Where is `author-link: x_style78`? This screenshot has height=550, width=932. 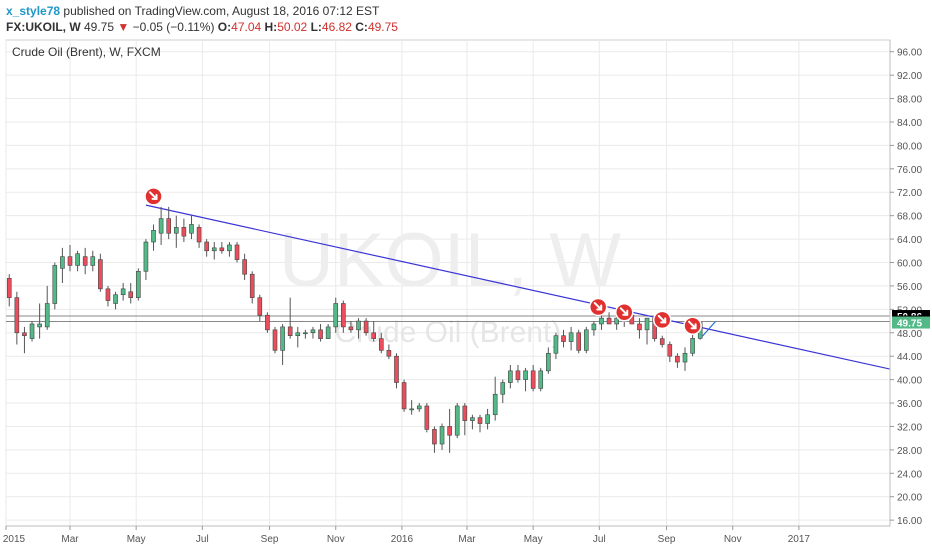
author-link: x_style78 is located at coordinates (33, 11).